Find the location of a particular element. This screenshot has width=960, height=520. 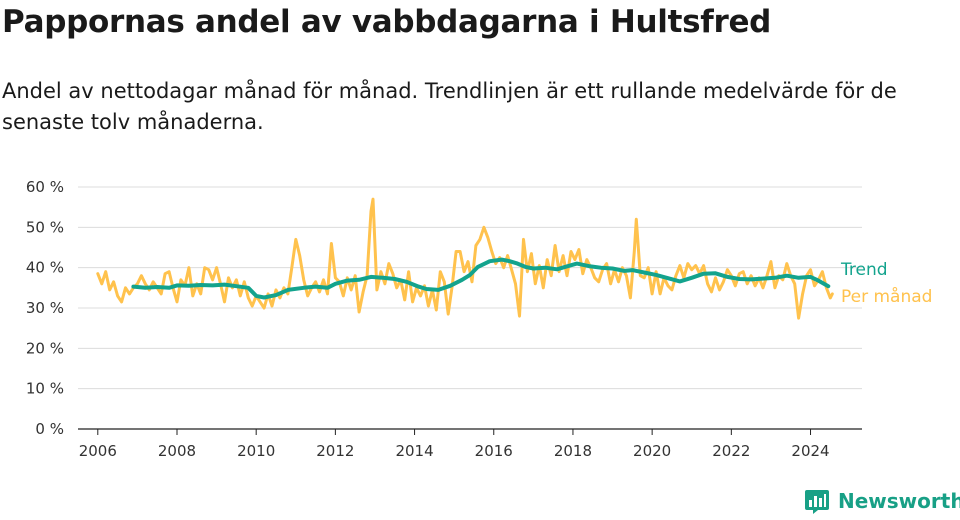

x-tick-label: 2014 is located at coordinates (414, 451).